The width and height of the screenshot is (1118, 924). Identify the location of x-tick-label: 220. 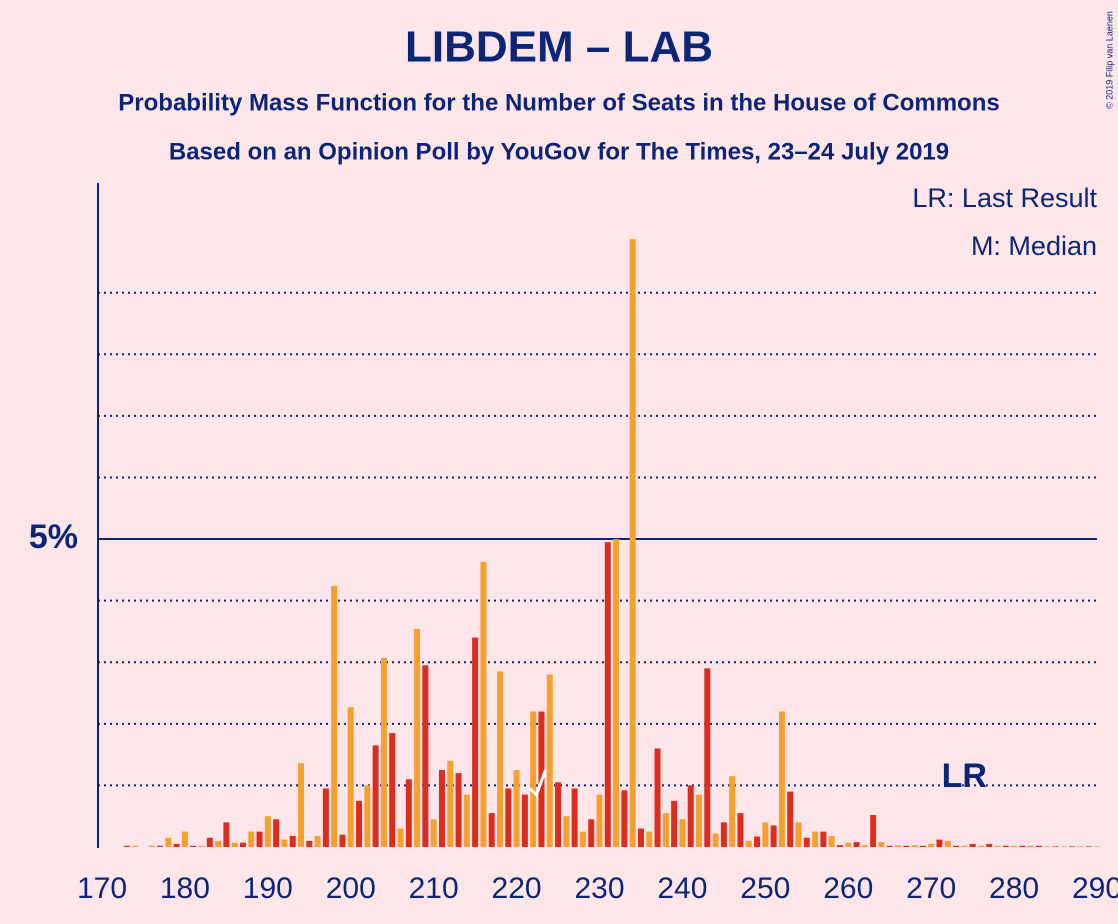
(517, 888).